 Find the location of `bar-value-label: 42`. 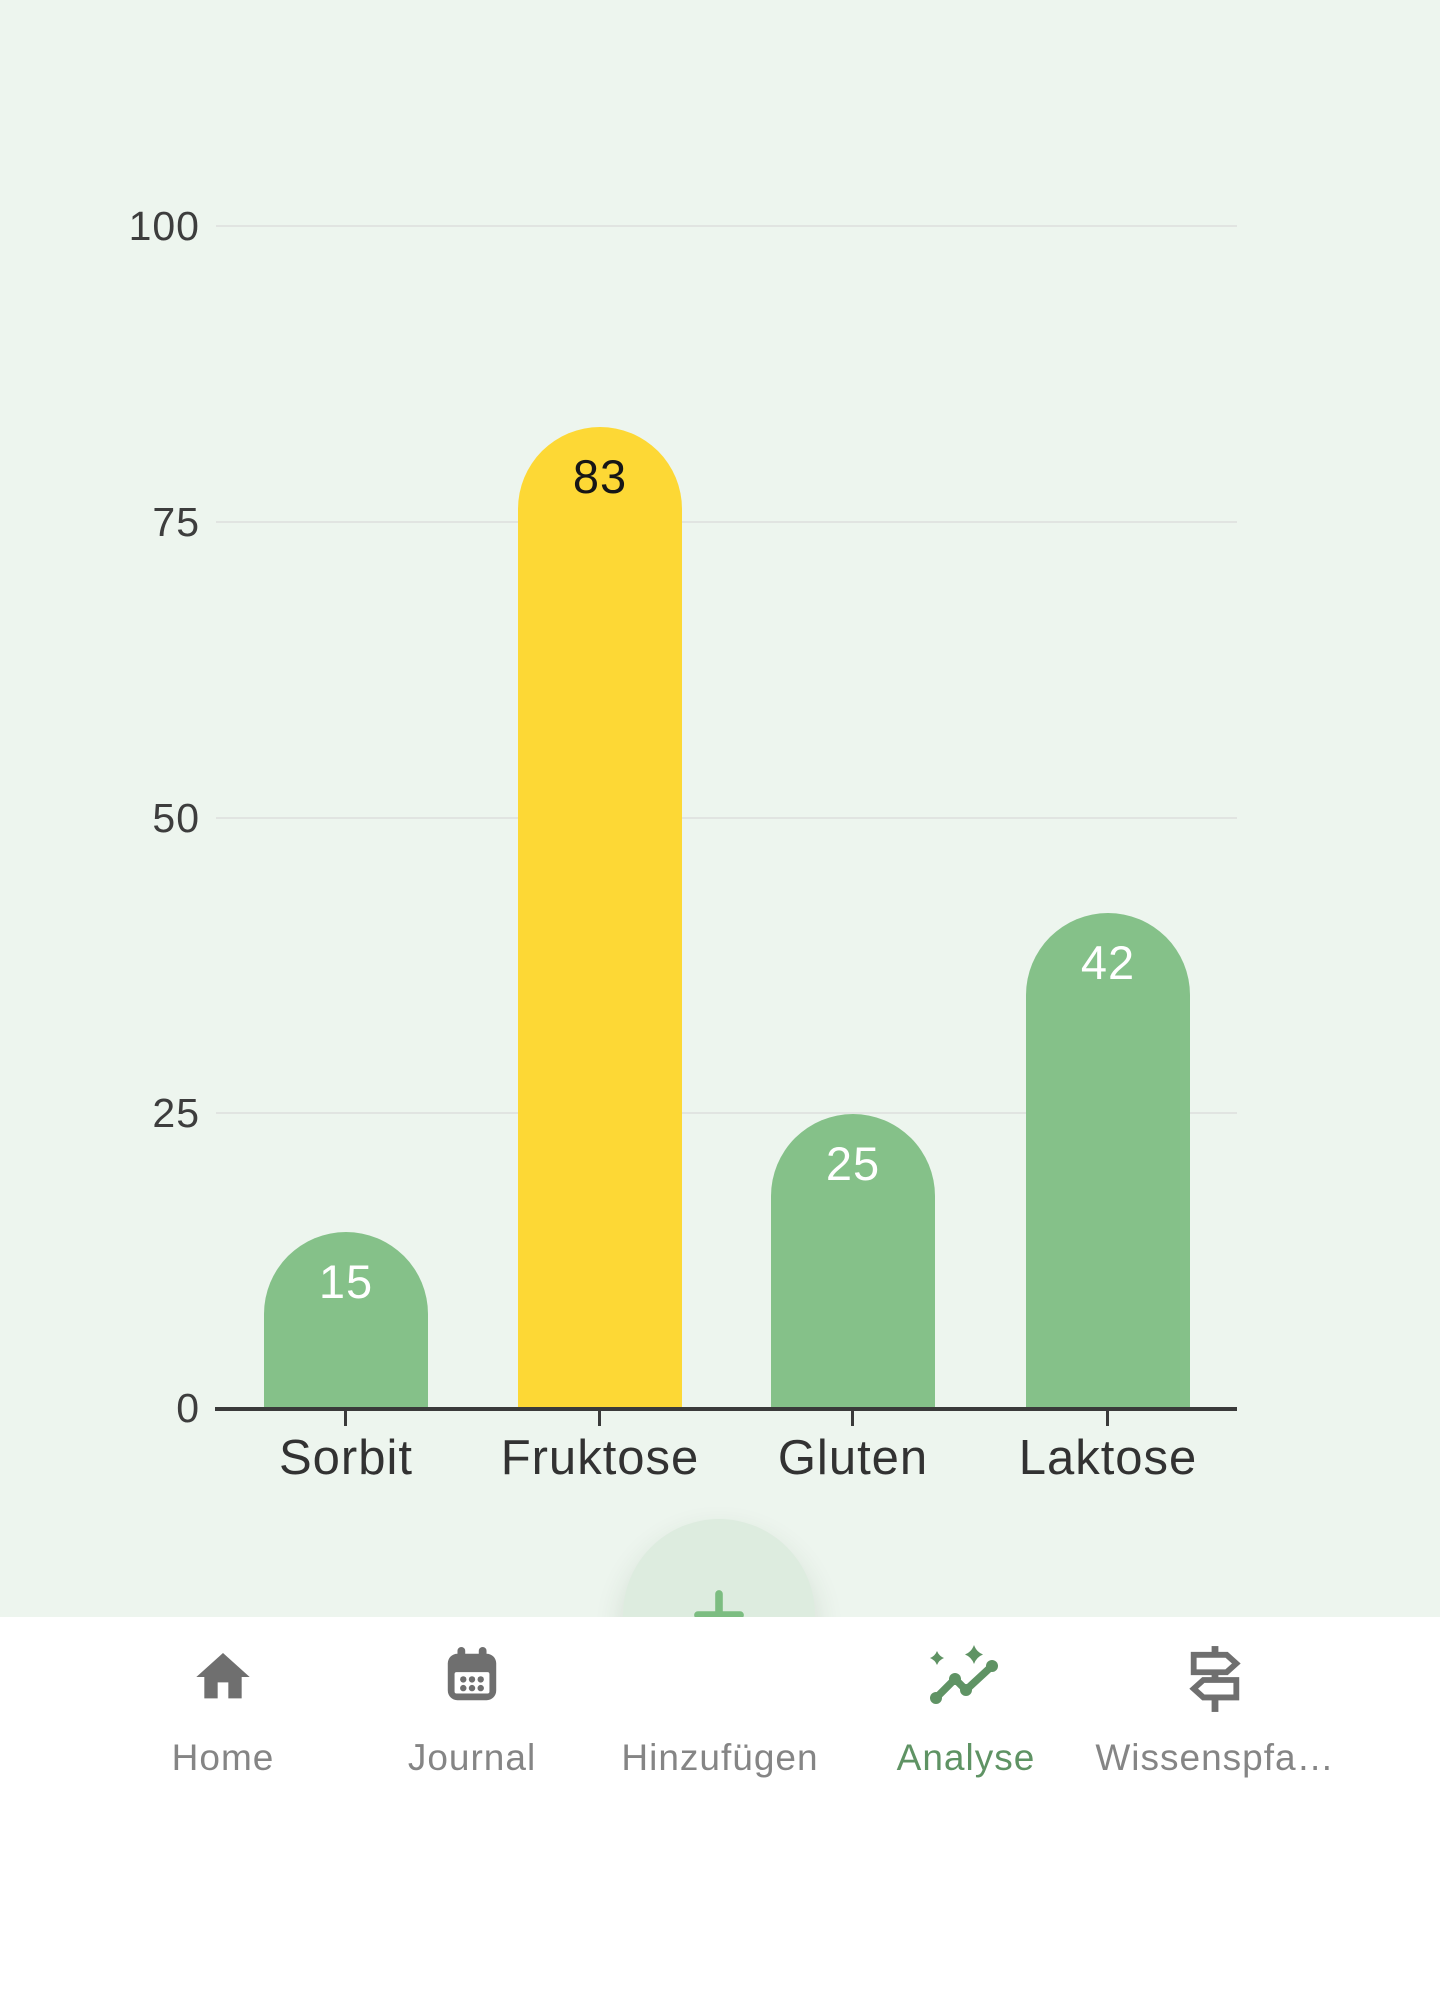

bar-value-label: 42 is located at coordinates (1108, 962).